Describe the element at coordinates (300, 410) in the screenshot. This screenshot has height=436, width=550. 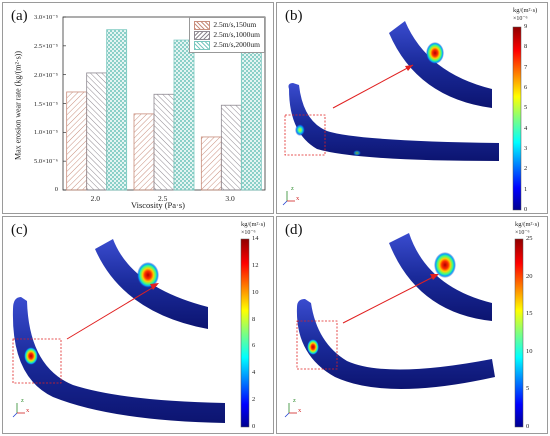
I see `axis-x-label-d: x` at that location.